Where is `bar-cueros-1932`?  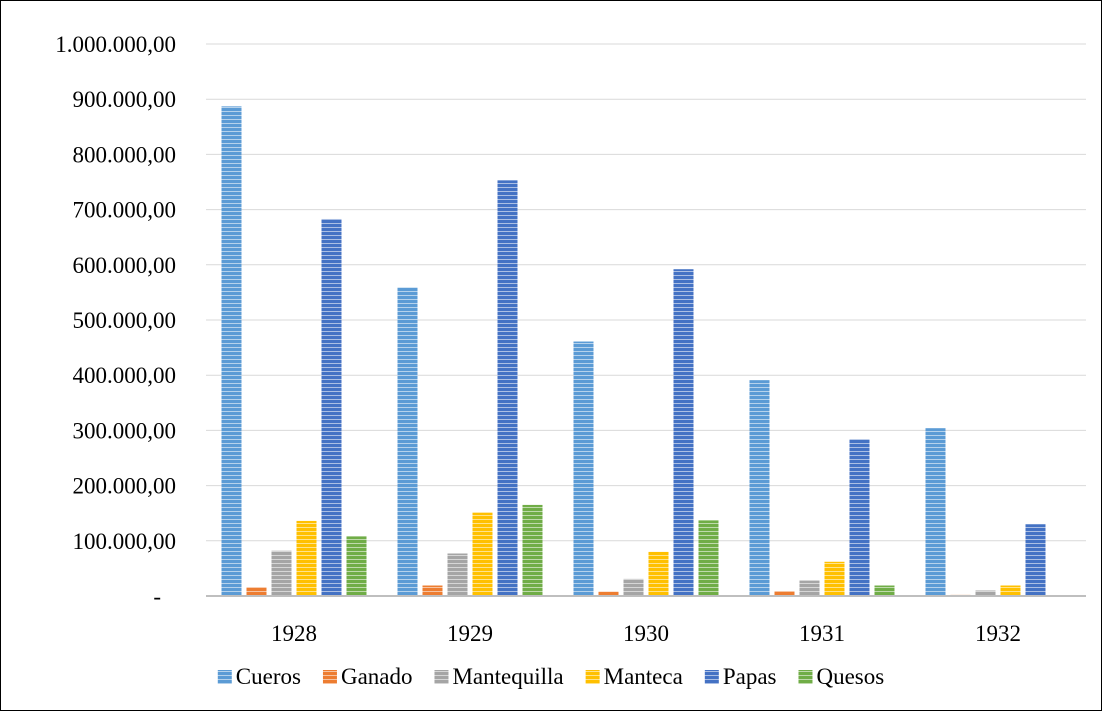
bar-cueros-1932 is located at coordinates (935, 512).